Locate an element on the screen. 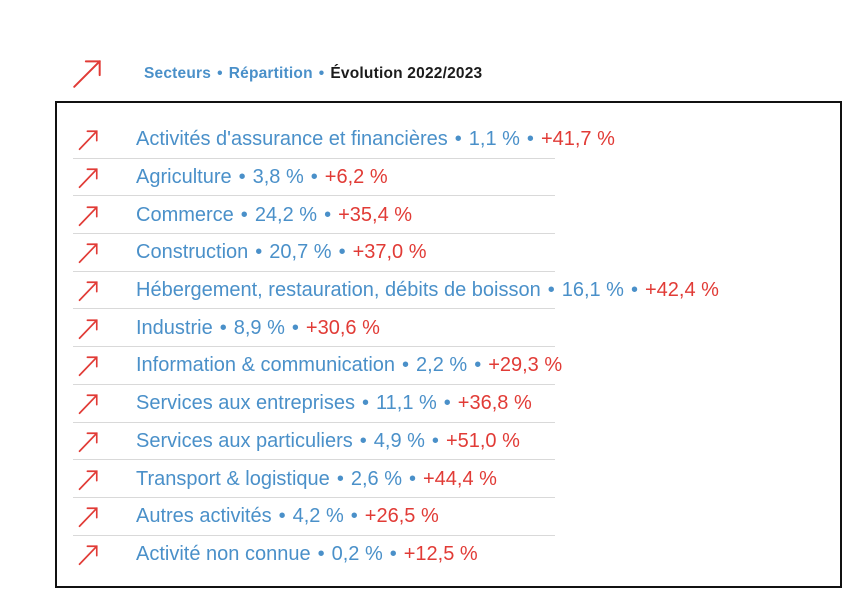 The height and width of the screenshot is (598, 858). sector-label: Agriculture is located at coordinates (184, 177).